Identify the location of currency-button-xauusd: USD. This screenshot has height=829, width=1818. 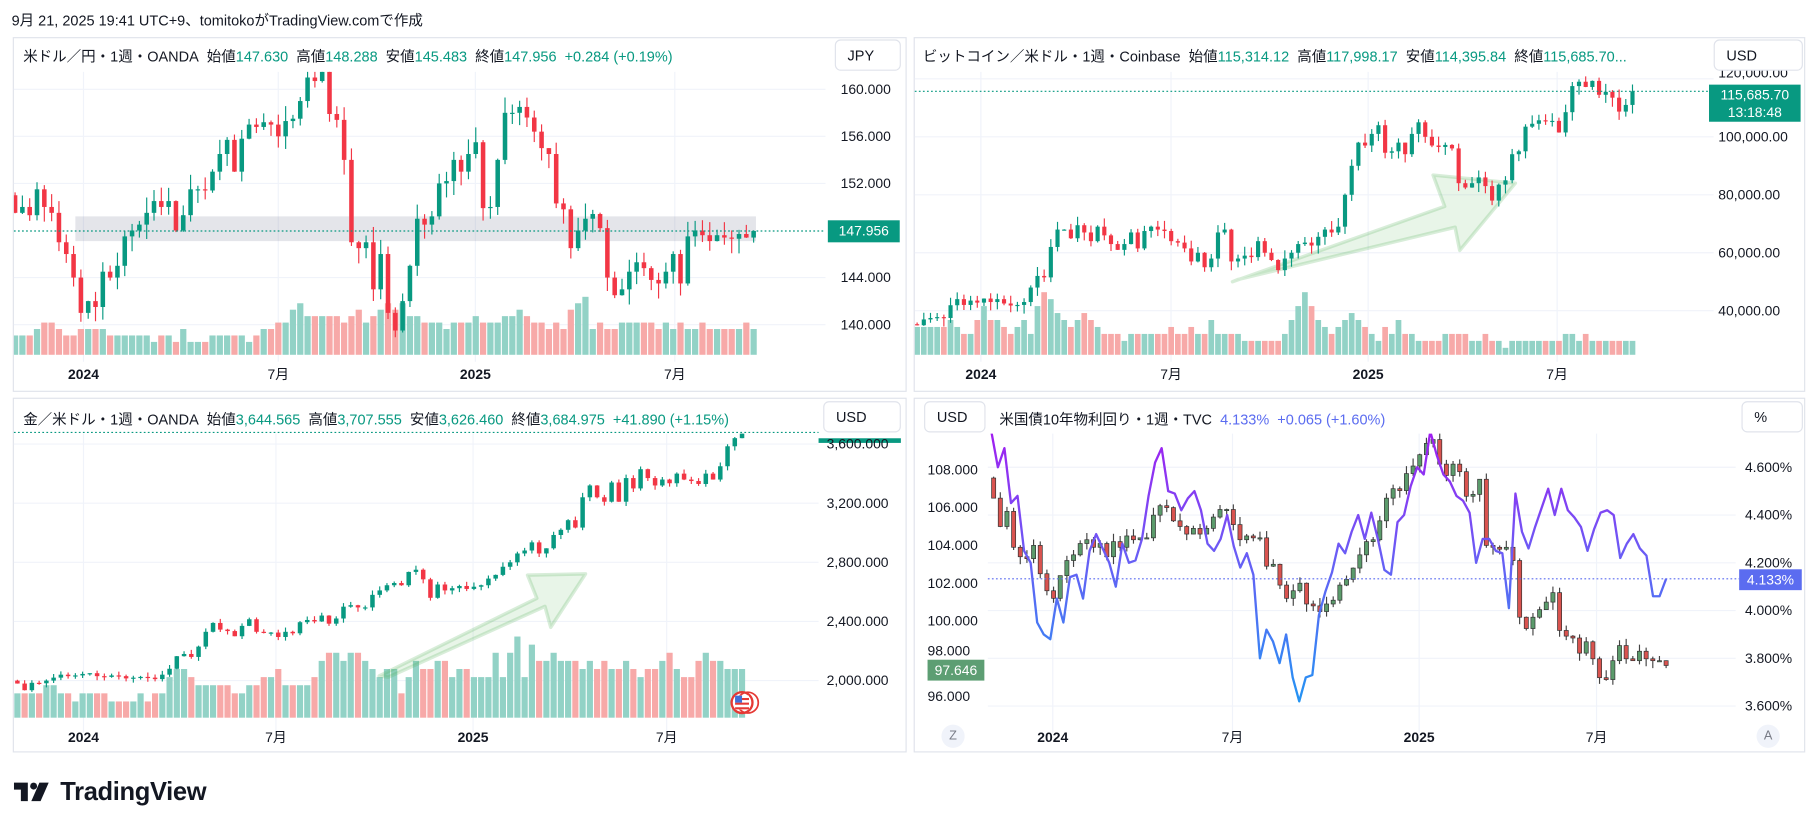
(862, 417).